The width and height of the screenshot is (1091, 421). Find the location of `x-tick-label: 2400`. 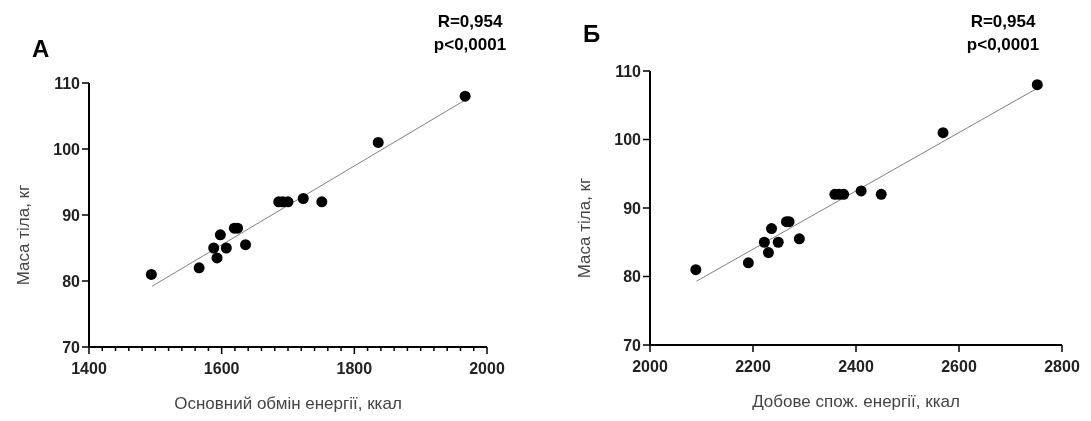

x-tick-label: 2400 is located at coordinates (856, 366).